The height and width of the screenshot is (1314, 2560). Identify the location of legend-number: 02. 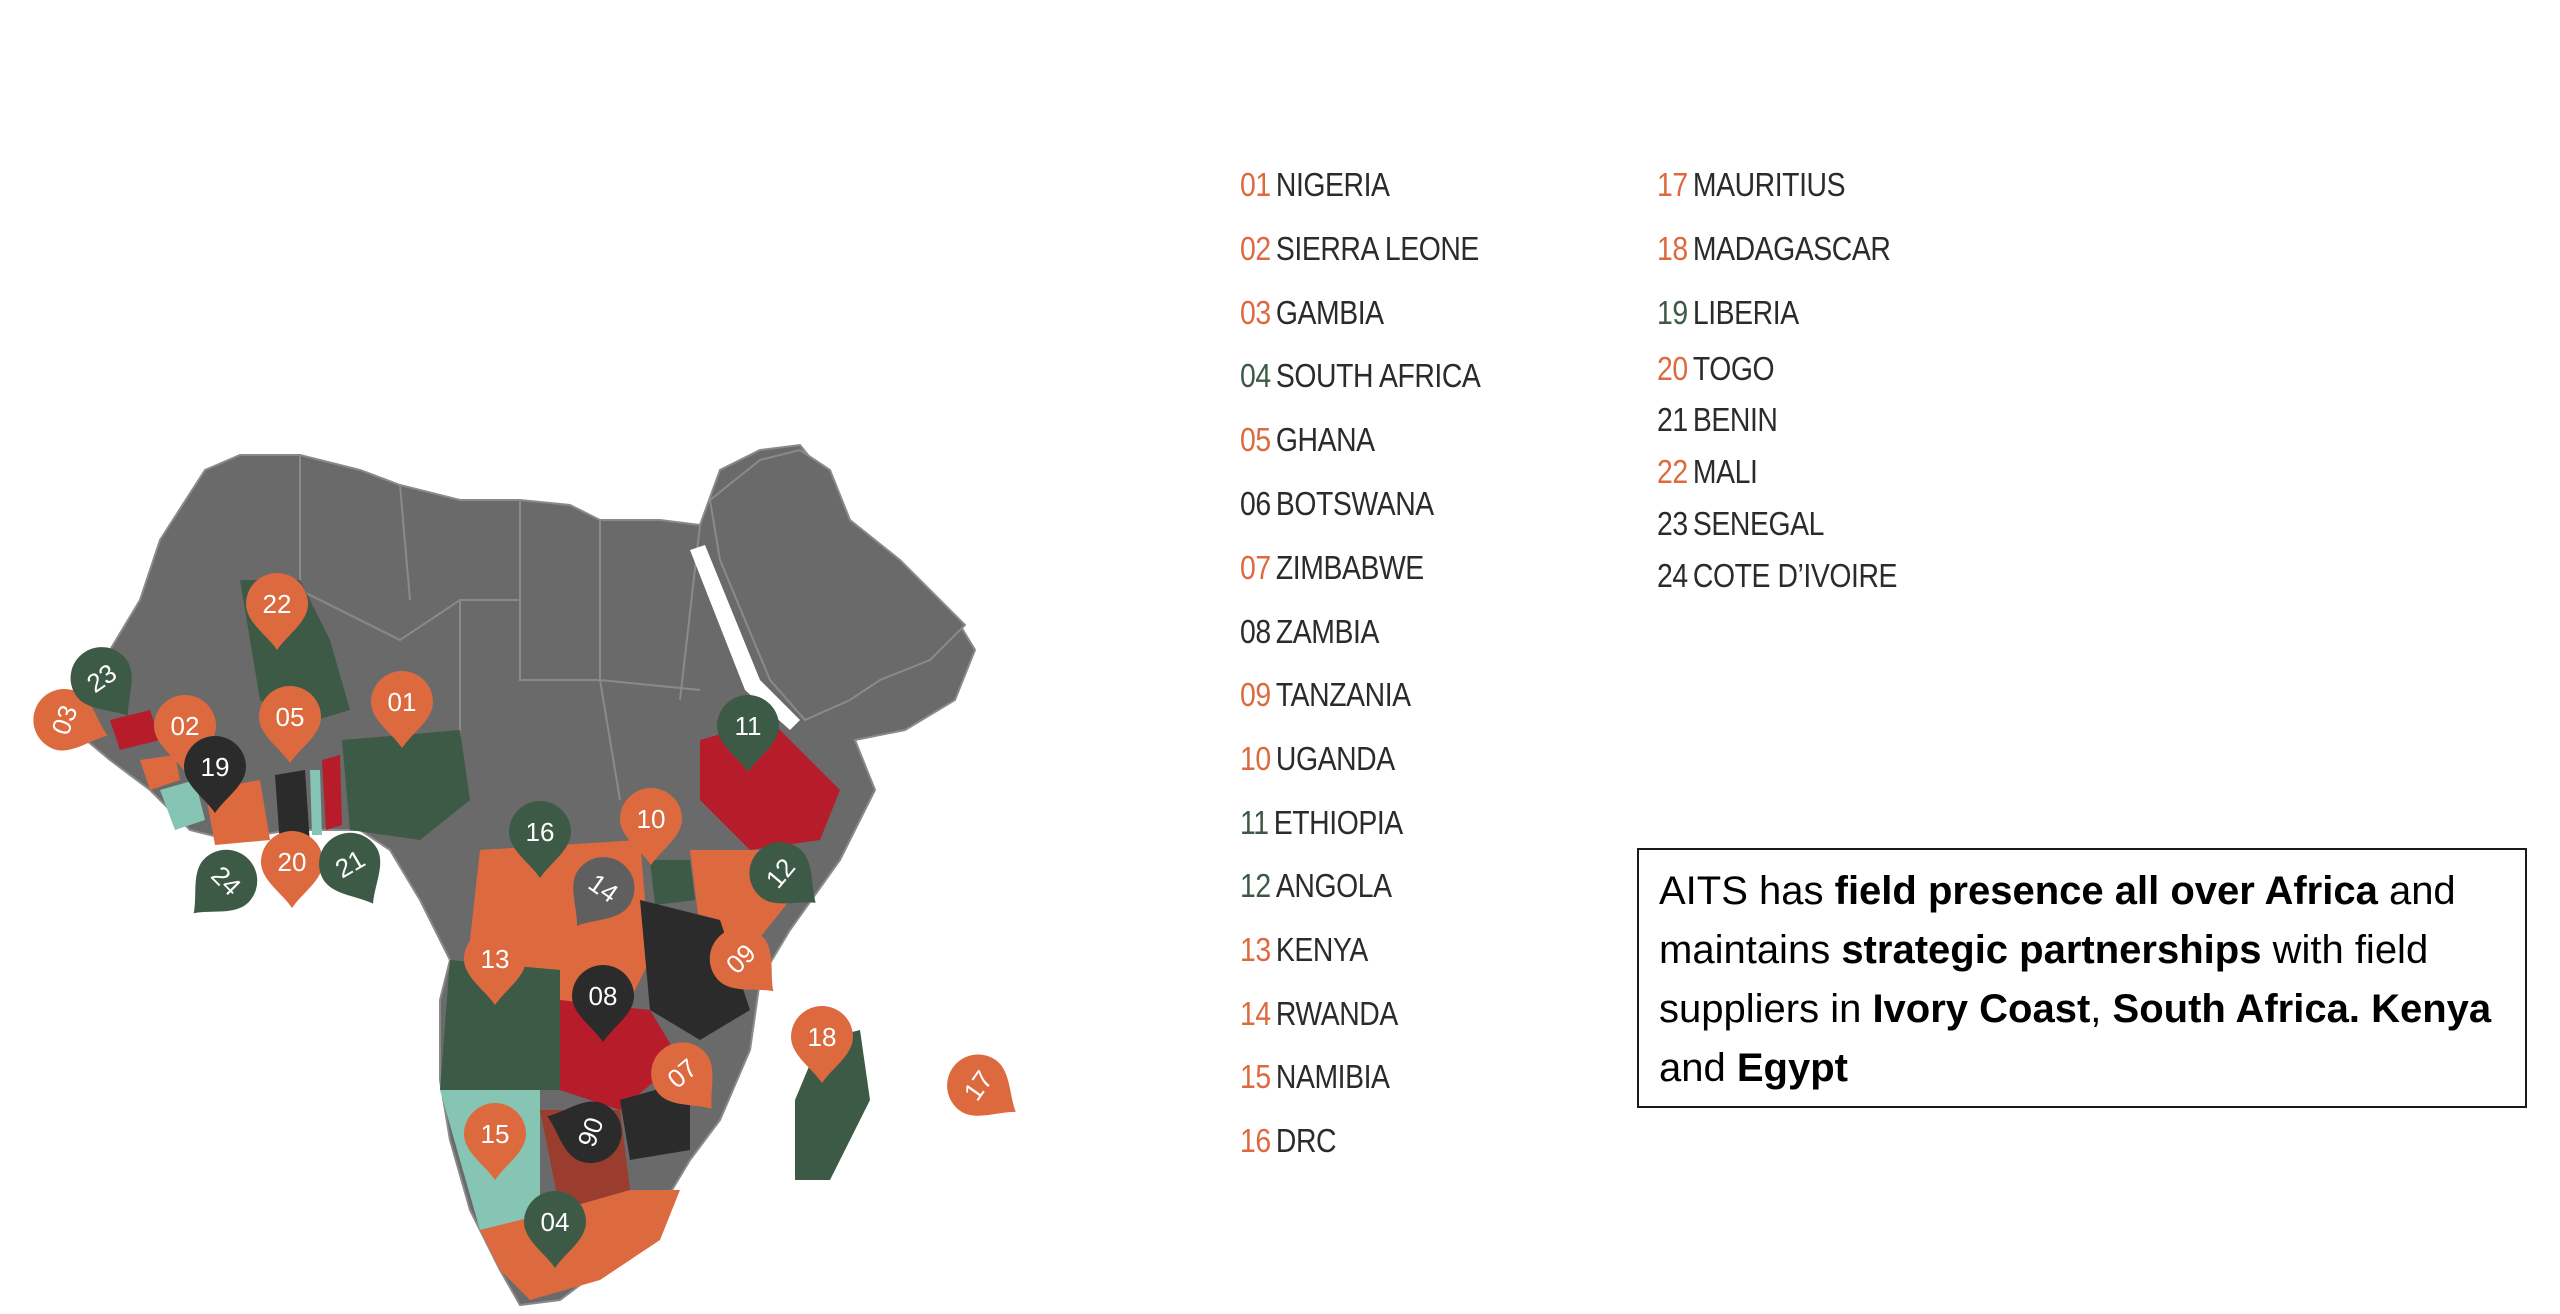
(1255, 248).